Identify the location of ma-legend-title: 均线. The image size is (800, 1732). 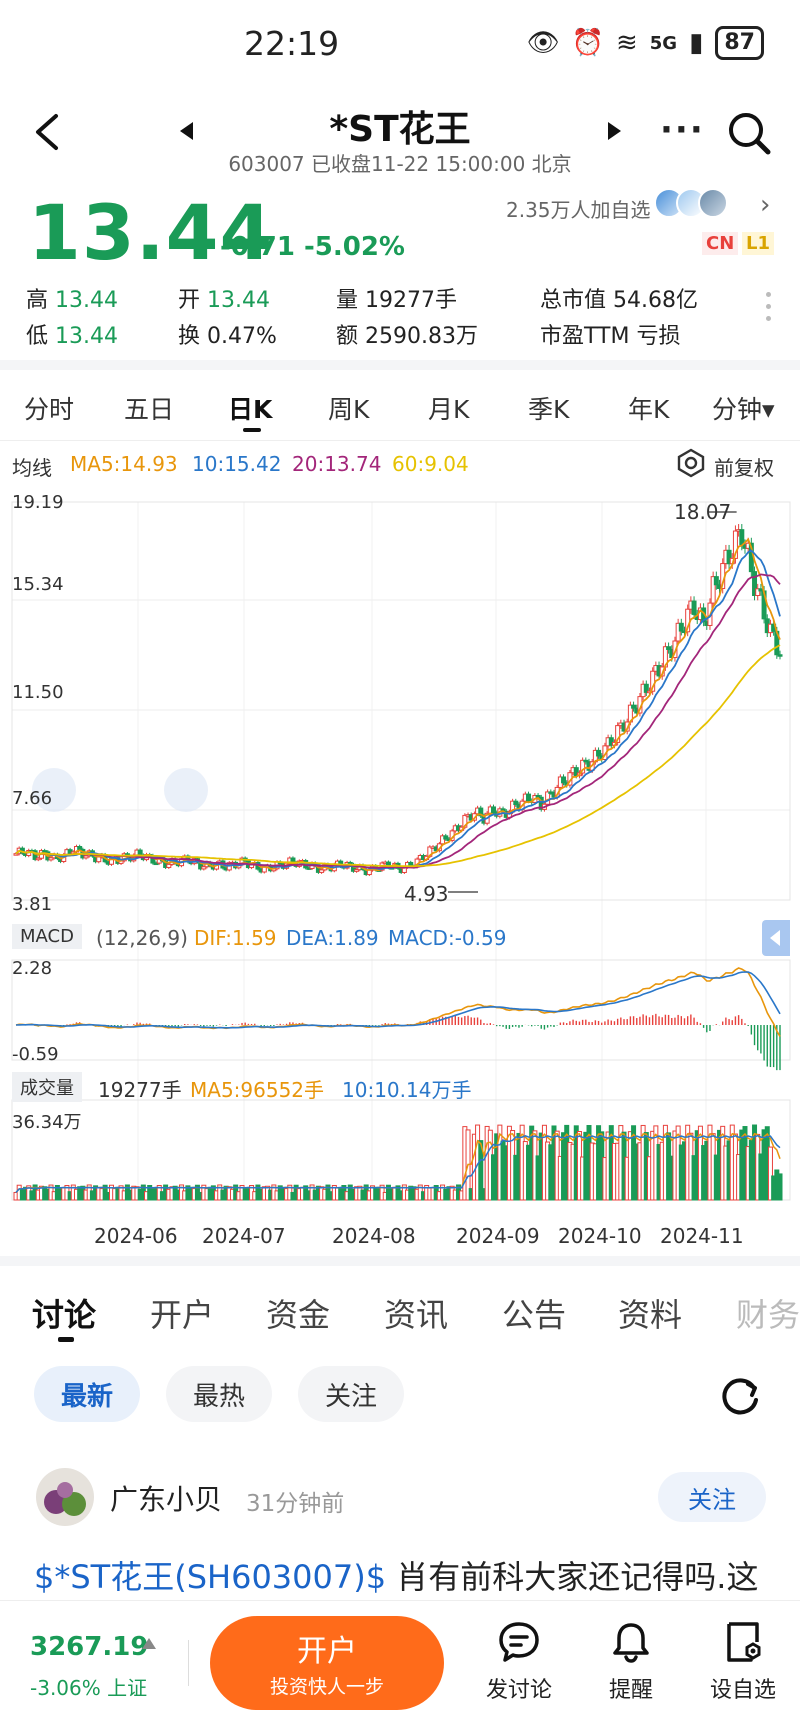
(32, 468).